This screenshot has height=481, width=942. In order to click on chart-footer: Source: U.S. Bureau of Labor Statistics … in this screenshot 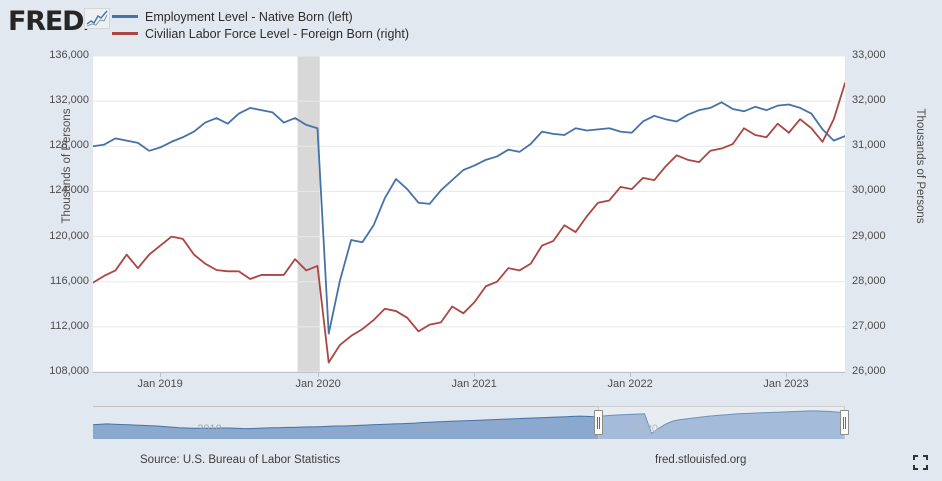, I will do `click(471, 464)`.